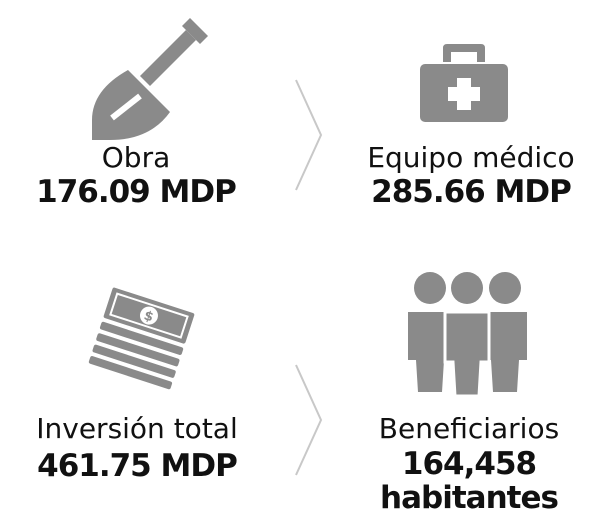 The width and height of the screenshot is (598, 520). Describe the element at coordinates (136, 428) in the screenshot. I see `item-label: Inversión total` at that location.